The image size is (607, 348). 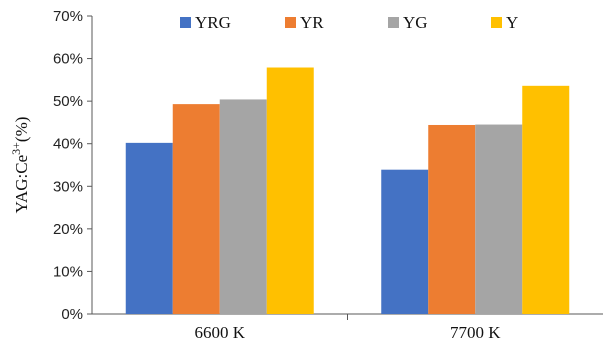 I want to click on legend-label: Y, so click(x=512, y=22).